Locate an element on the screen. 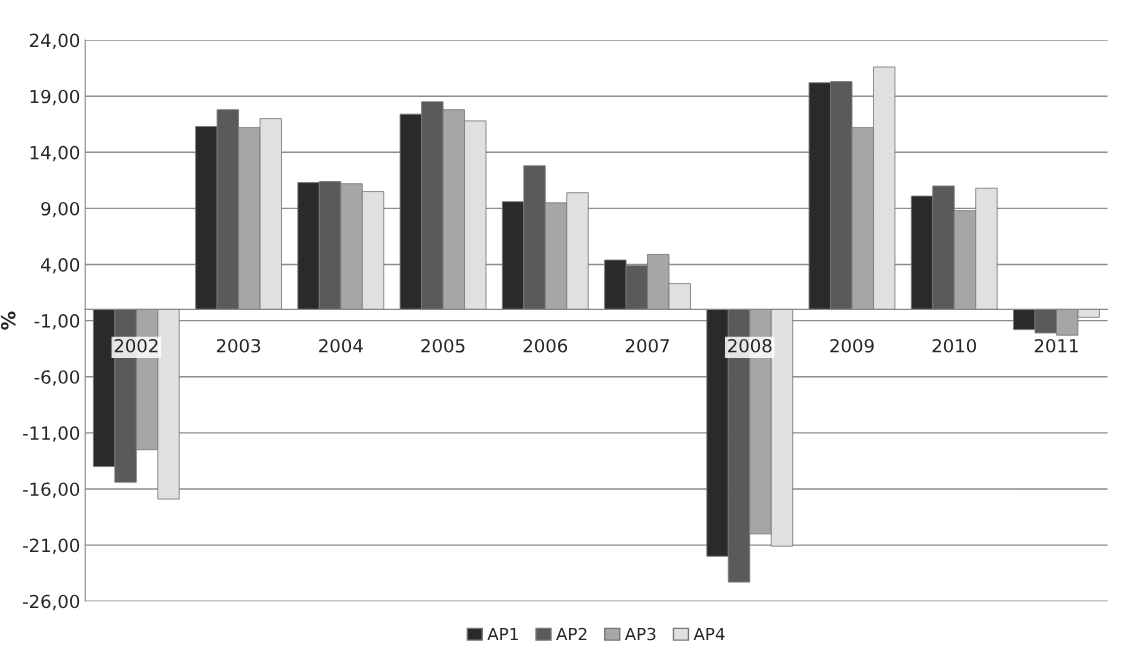 This screenshot has height=668, width=1136. x-tick-label: 2006 is located at coordinates (545, 345).